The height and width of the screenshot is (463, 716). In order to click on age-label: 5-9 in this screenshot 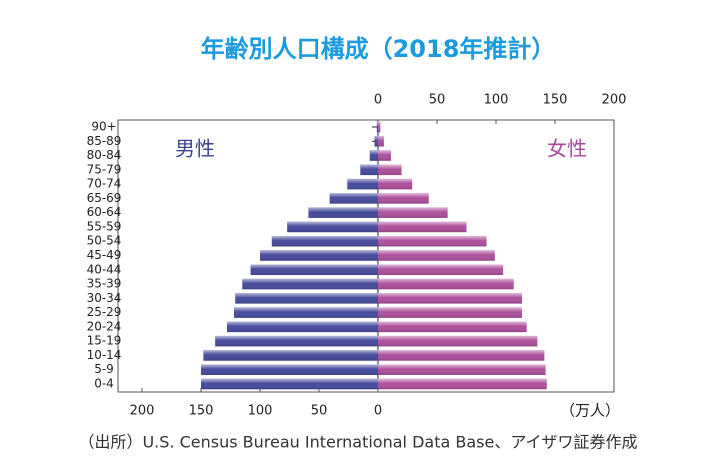, I will do `click(104, 369)`.